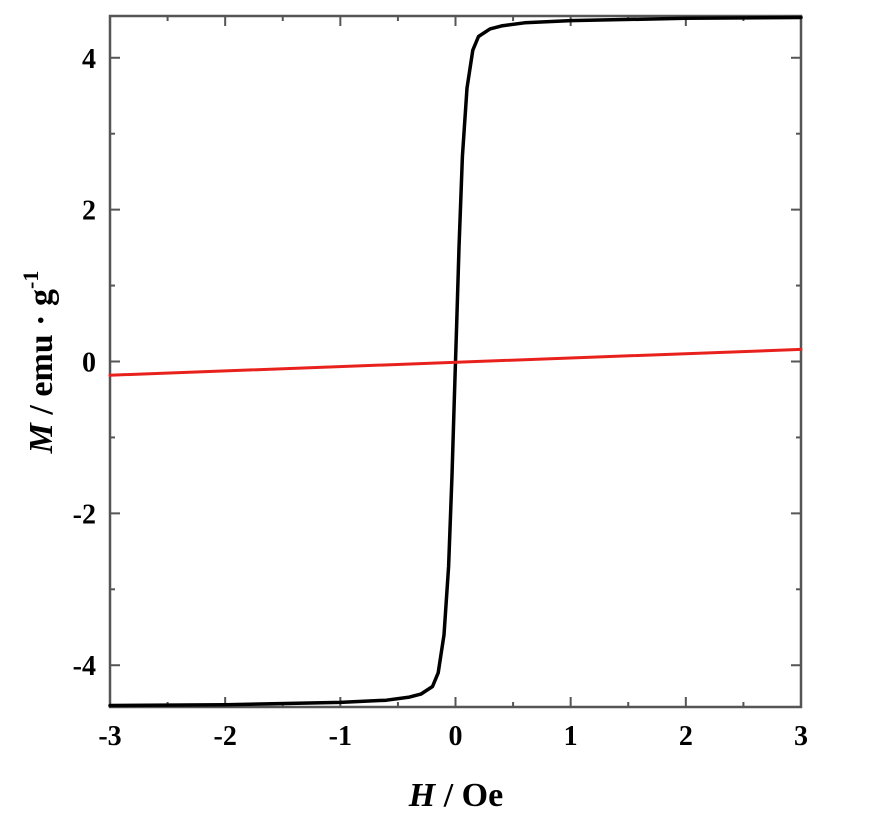 The width and height of the screenshot is (879, 815). Describe the element at coordinates (89, 363) in the screenshot. I see `y-tick-label: 0` at that location.